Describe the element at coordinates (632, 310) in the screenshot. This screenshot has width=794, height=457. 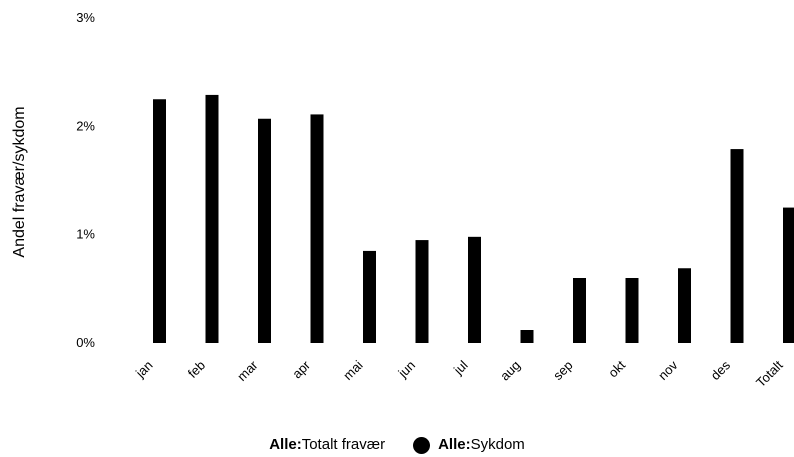
I see `bar-okt` at that location.